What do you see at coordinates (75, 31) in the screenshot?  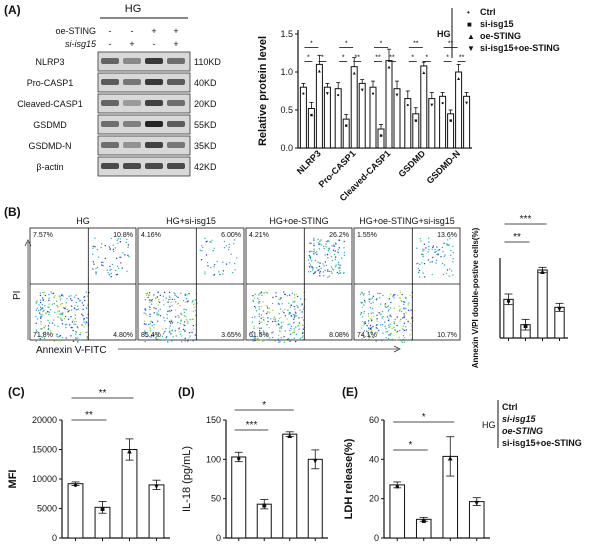 I see `blot-row-label-oe-sting: oe-STING` at bounding box center [75, 31].